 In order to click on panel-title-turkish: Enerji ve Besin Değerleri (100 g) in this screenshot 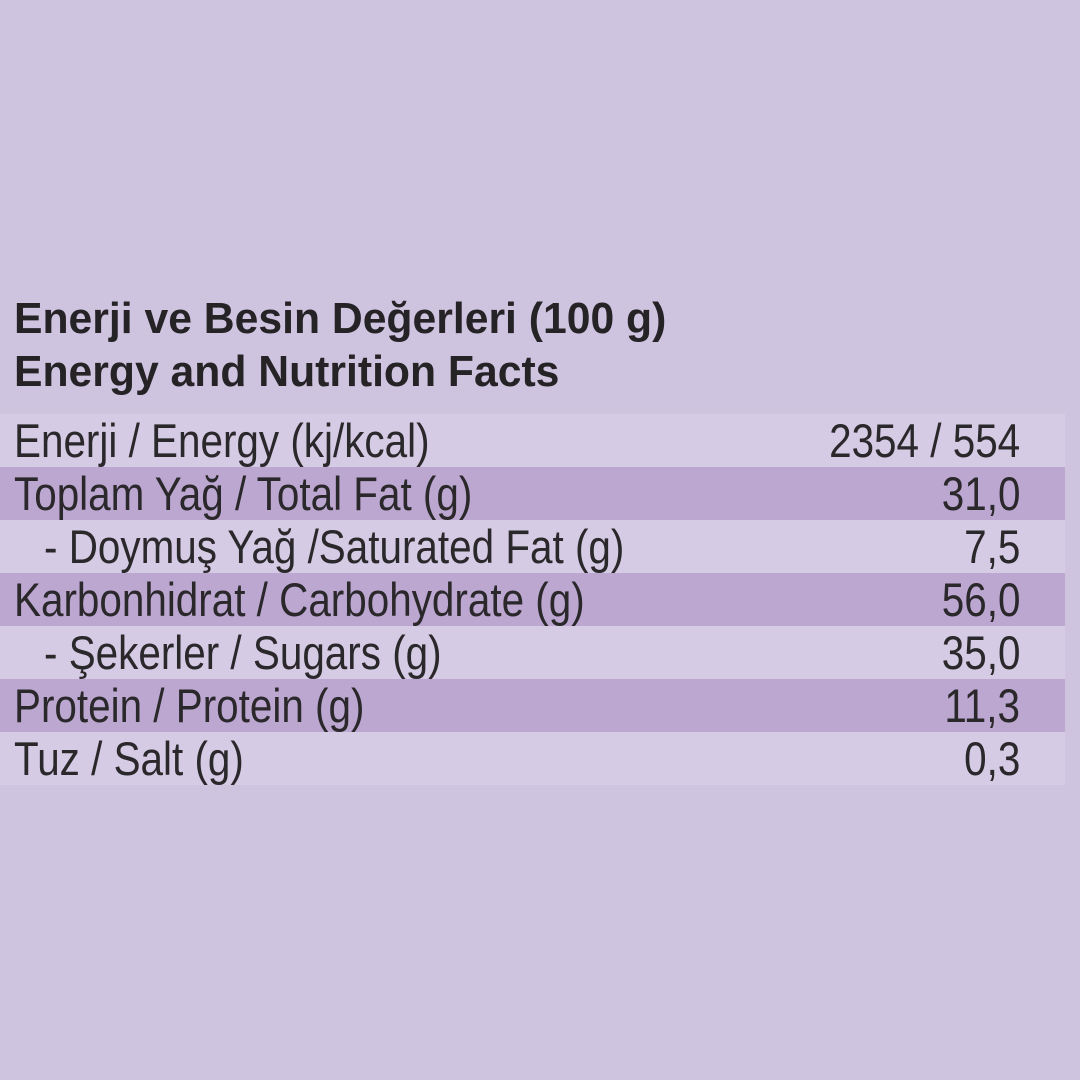, I will do `click(340, 318)`.